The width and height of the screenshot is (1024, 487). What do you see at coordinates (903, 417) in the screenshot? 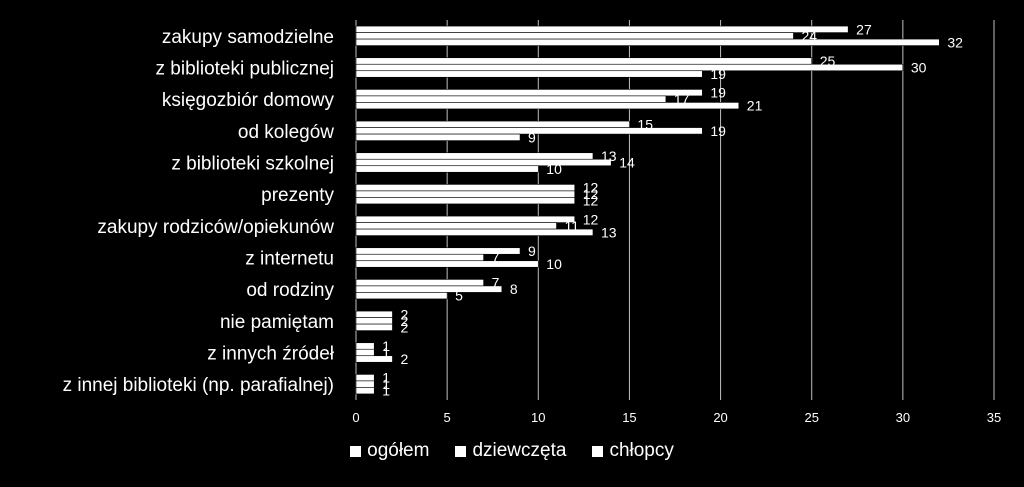
I see `x-tick-label: 30` at bounding box center [903, 417].